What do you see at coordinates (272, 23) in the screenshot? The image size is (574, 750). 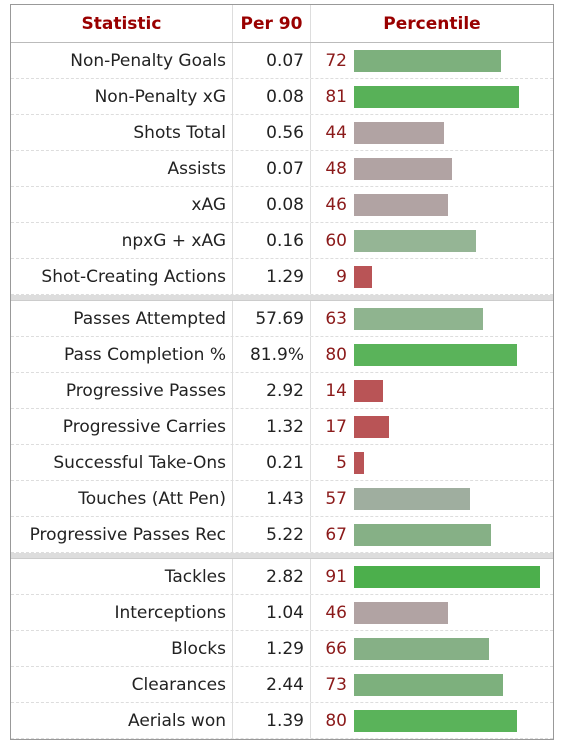 I see `header-cell: Per 90` at bounding box center [272, 23].